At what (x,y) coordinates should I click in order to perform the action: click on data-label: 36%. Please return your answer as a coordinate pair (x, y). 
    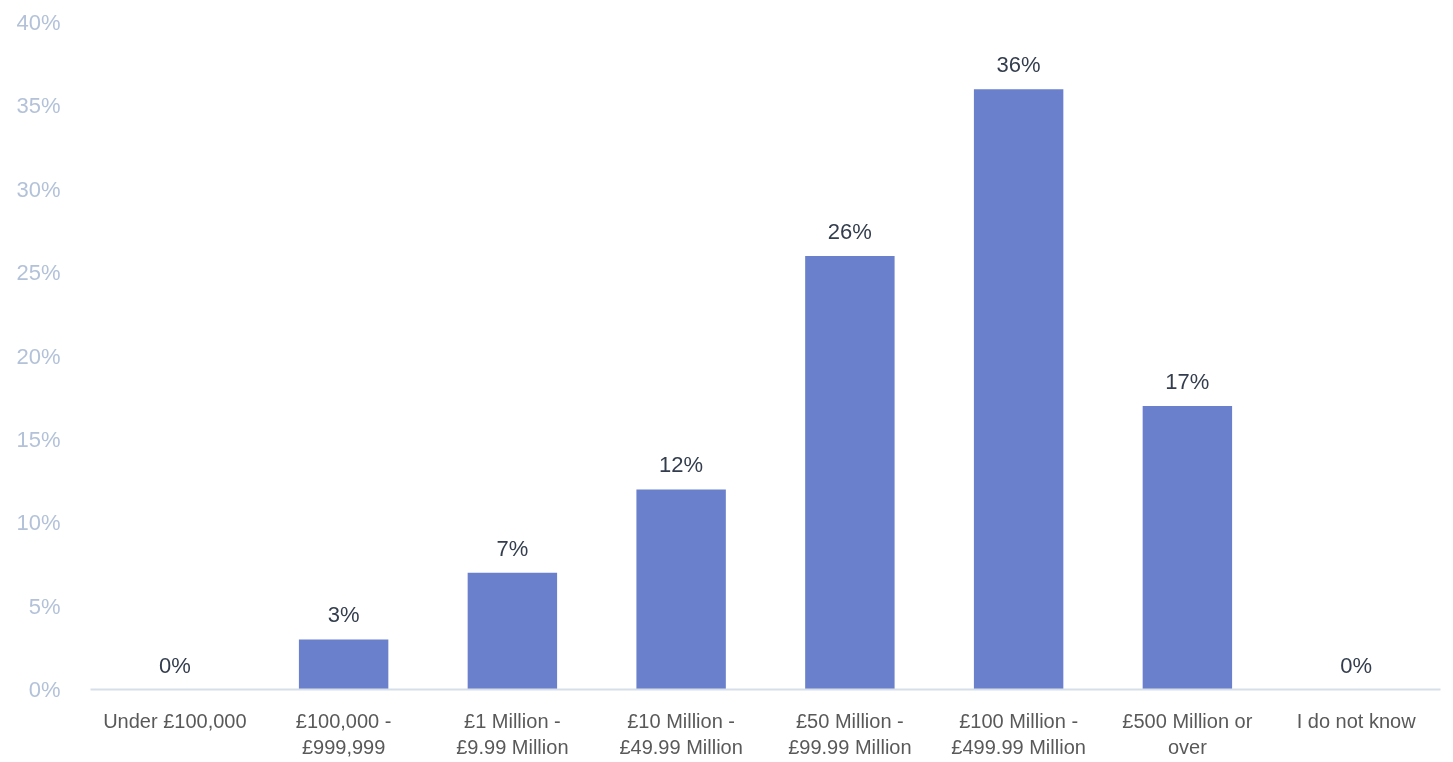
    Looking at the image, I should click on (1018, 65).